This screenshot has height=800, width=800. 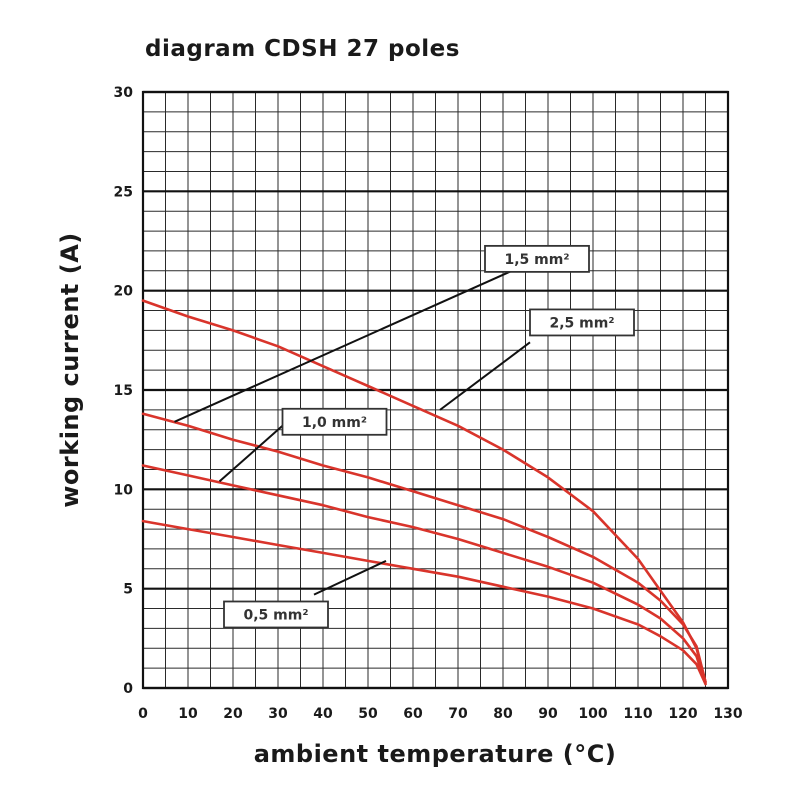 What do you see at coordinates (435, 754) in the screenshot?
I see `x-axis-label: ambient temperature (°C)` at bounding box center [435, 754].